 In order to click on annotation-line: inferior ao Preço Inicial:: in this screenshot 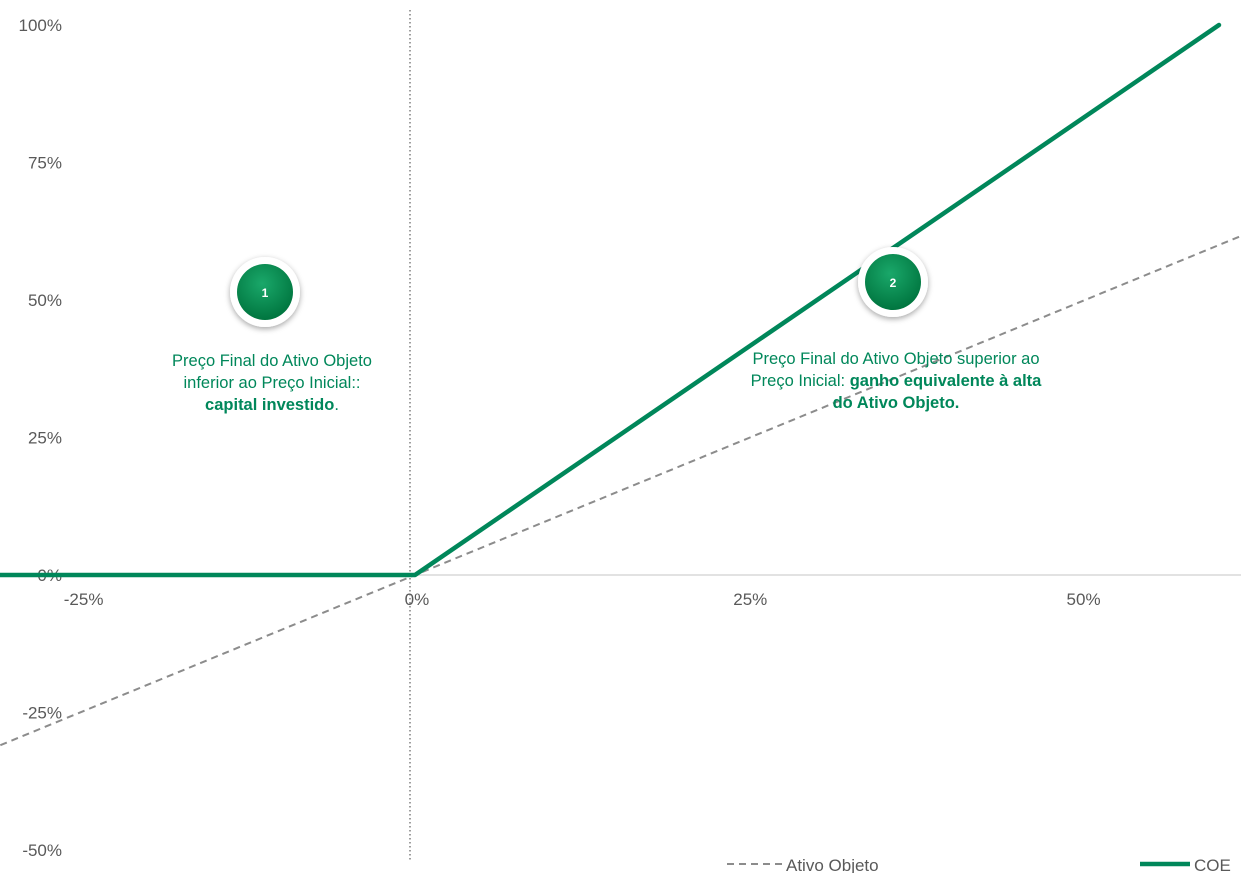, I will do `click(272, 383)`.